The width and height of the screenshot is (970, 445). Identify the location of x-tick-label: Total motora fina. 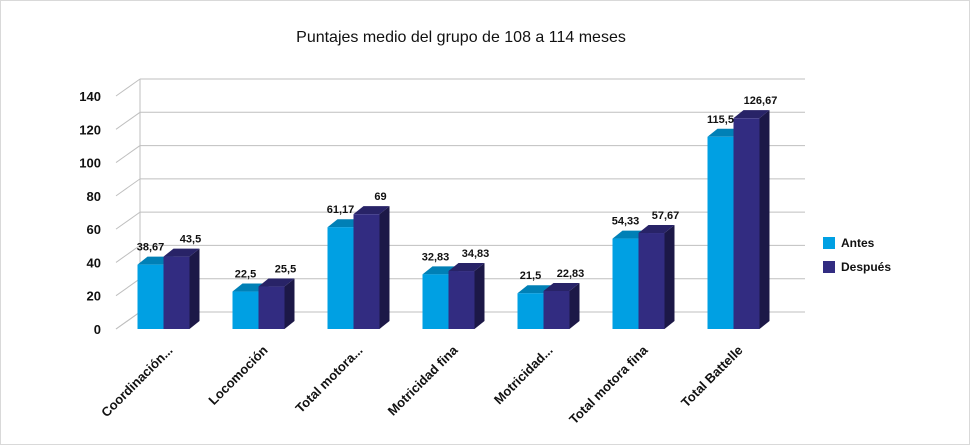
(608, 384).